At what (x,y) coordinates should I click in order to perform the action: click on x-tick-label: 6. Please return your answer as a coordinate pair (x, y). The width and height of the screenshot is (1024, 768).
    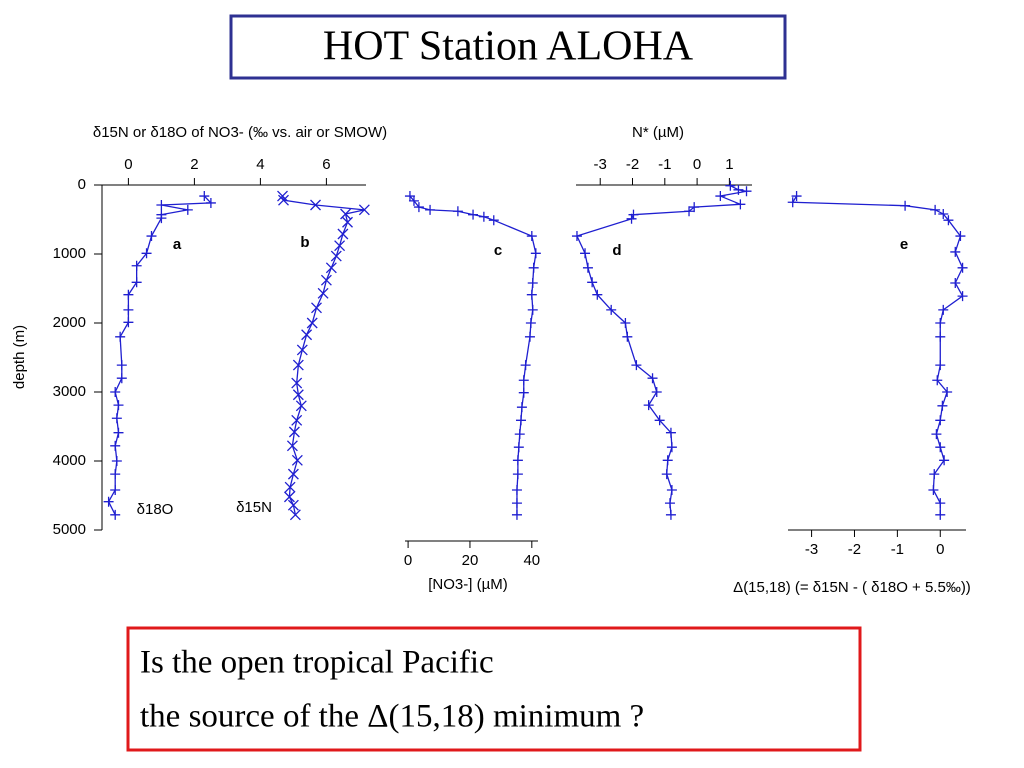
    Looking at the image, I should click on (326, 164).